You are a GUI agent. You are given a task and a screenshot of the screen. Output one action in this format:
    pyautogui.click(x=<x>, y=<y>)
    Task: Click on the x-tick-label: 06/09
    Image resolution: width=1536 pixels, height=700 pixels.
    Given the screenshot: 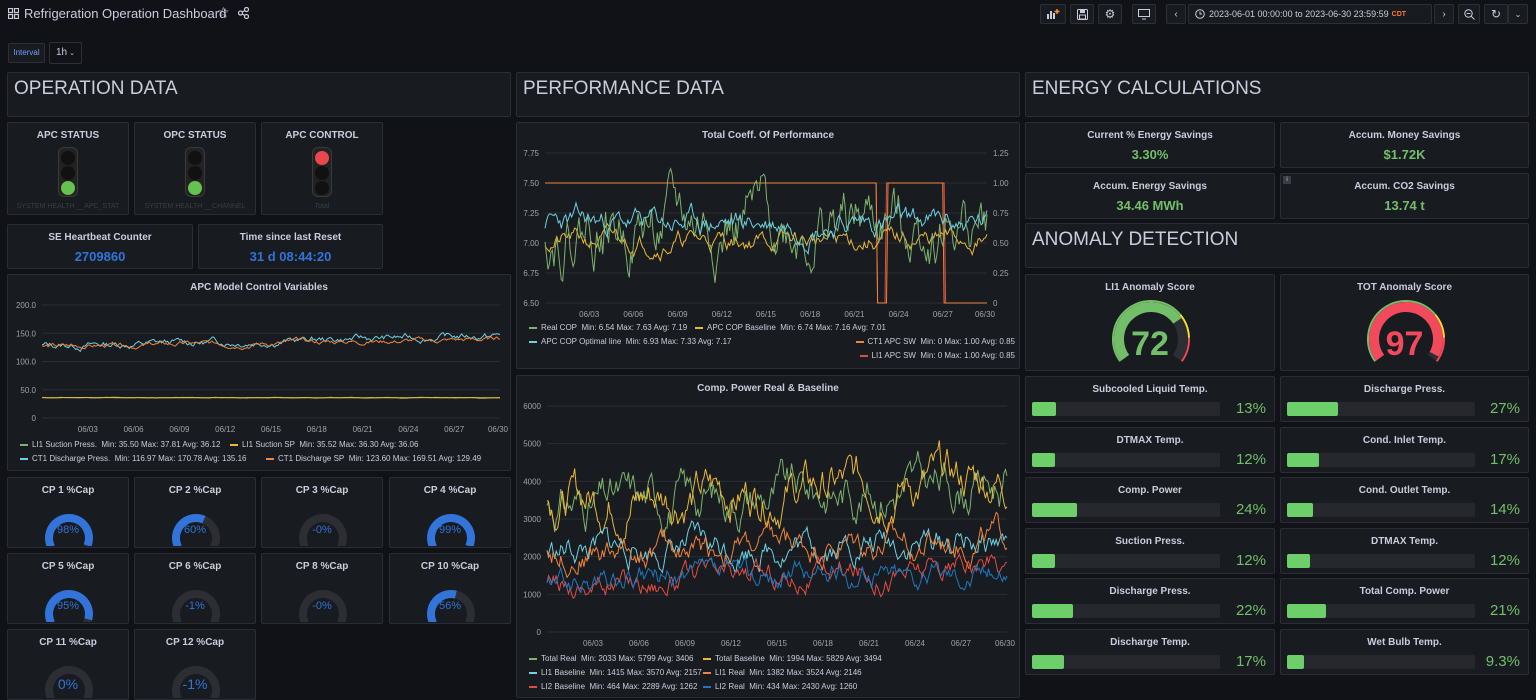 What is the action you would take?
    pyautogui.click(x=685, y=643)
    